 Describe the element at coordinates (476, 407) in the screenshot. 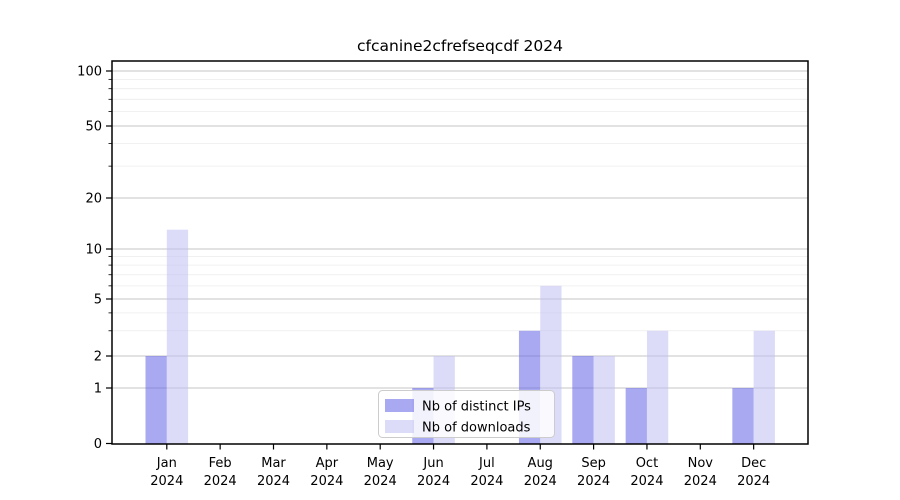

I see `legend-label-distinct-ips: Nb of distinct IPs` at that location.